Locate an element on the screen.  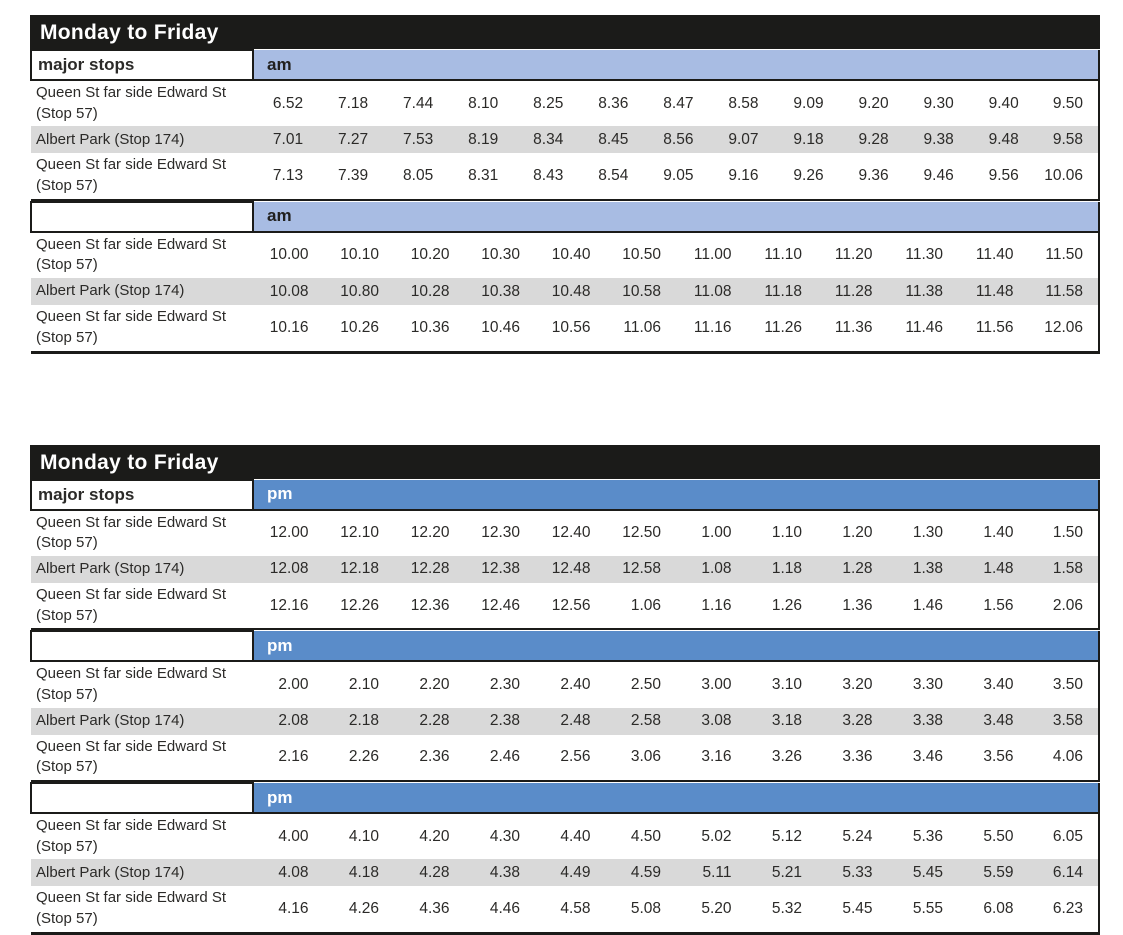
time-value: 9.40 is located at coordinates (1001, 103).